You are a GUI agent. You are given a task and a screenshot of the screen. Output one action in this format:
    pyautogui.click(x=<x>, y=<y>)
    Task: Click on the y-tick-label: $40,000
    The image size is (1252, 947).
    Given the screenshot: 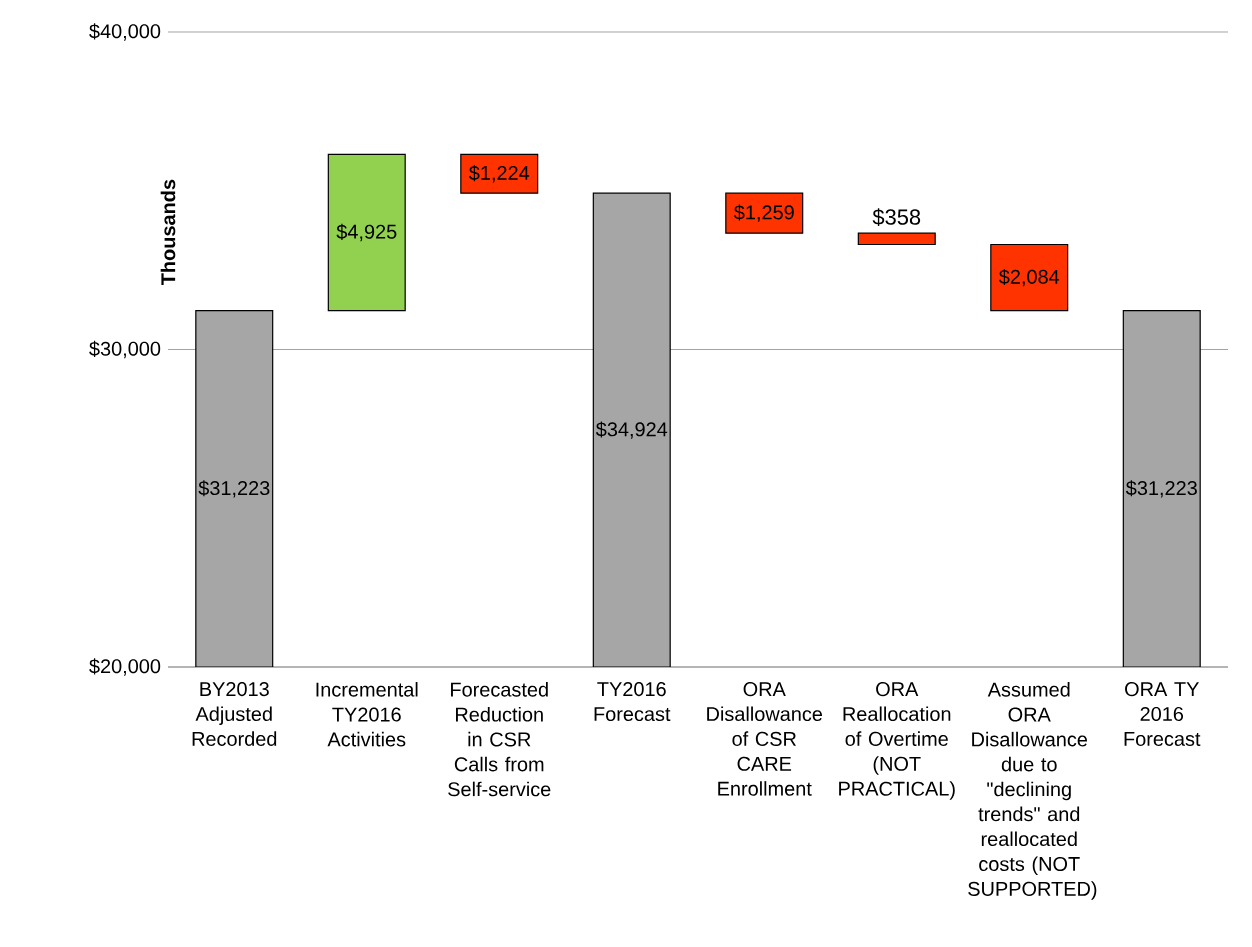 What is the action you would take?
    pyautogui.click(x=125, y=32)
    